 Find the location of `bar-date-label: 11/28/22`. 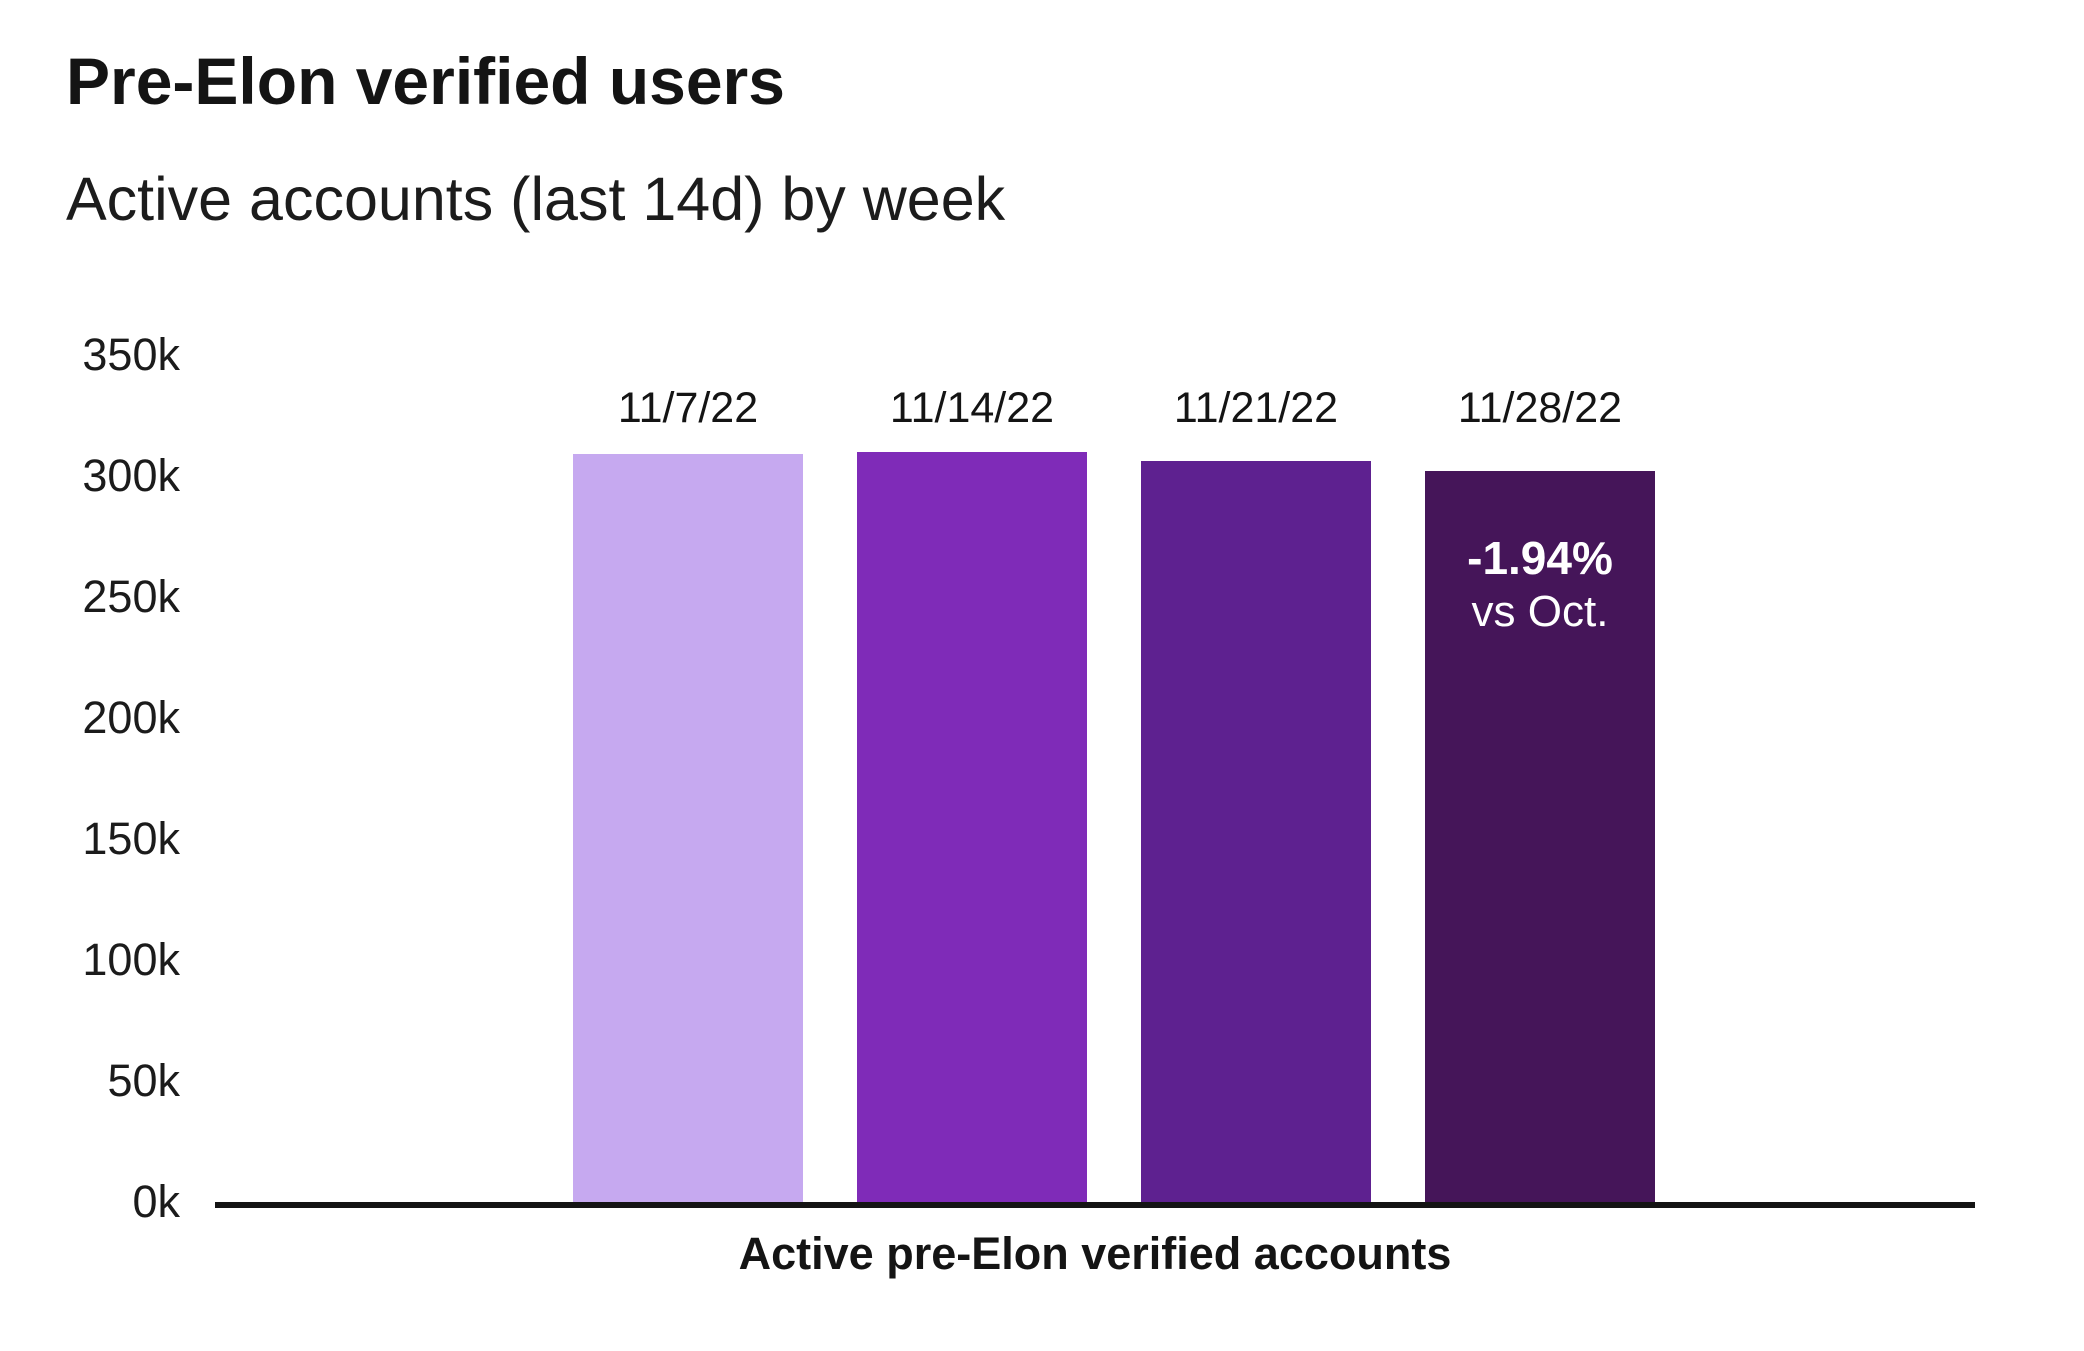

bar-date-label: 11/28/22 is located at coordinates (1540, 408).